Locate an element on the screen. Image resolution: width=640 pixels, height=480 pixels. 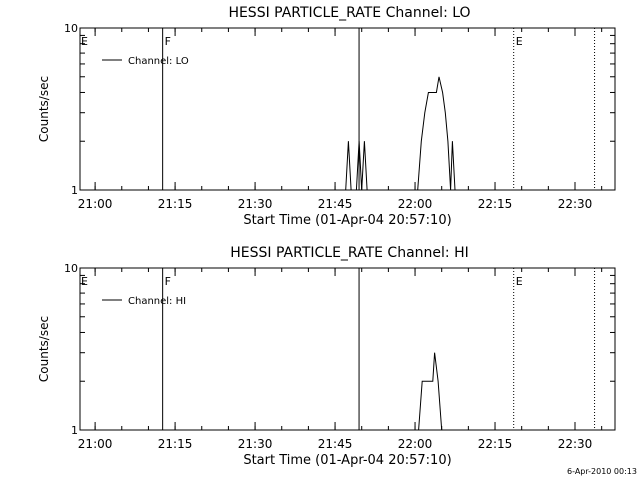
legend-entry: Channel: HI is located at coordinates (157, 301).